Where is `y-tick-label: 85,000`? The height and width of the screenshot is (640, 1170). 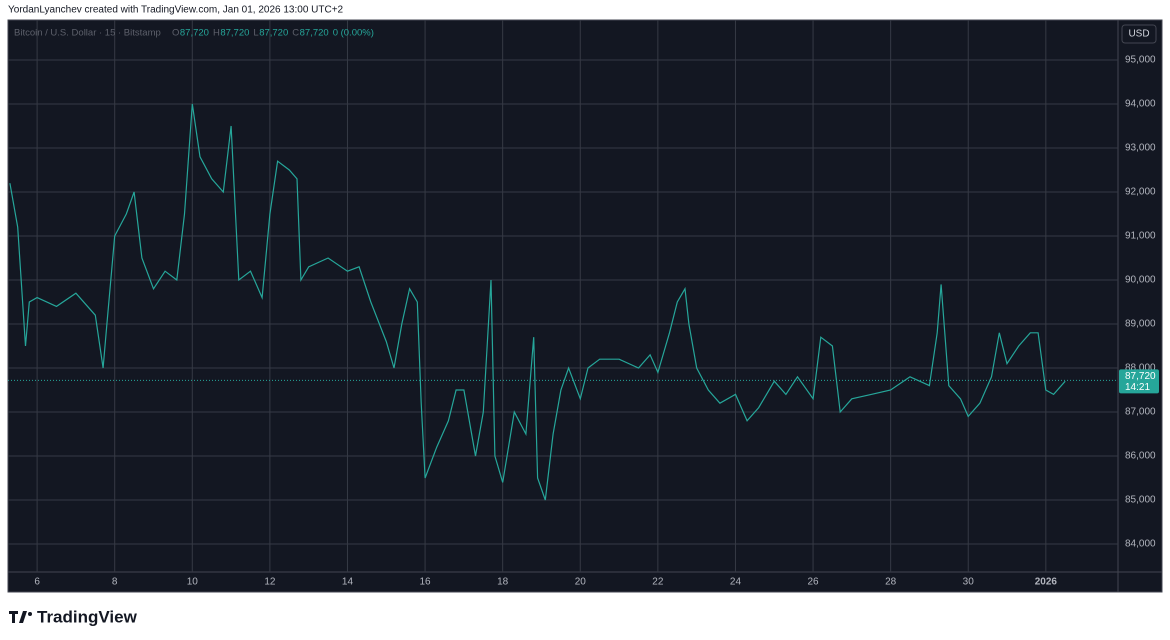 y-tick-label: 85,000 is located at coordinates (1140, 500).